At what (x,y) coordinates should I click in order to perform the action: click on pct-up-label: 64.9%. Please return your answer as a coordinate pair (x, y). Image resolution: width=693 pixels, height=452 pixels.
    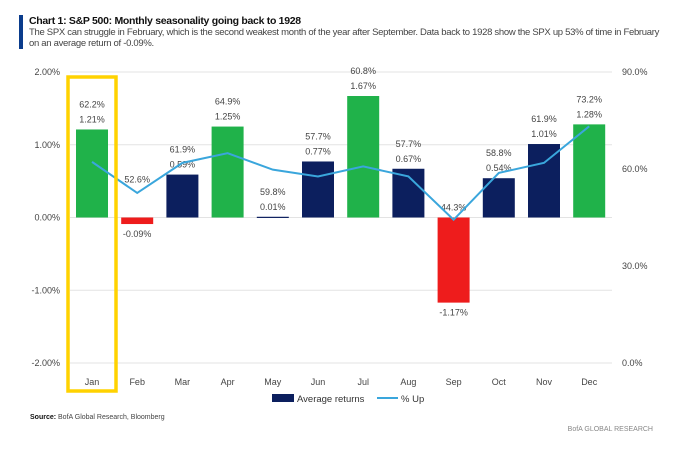
    Looking at the image, I should click on (228, 102).